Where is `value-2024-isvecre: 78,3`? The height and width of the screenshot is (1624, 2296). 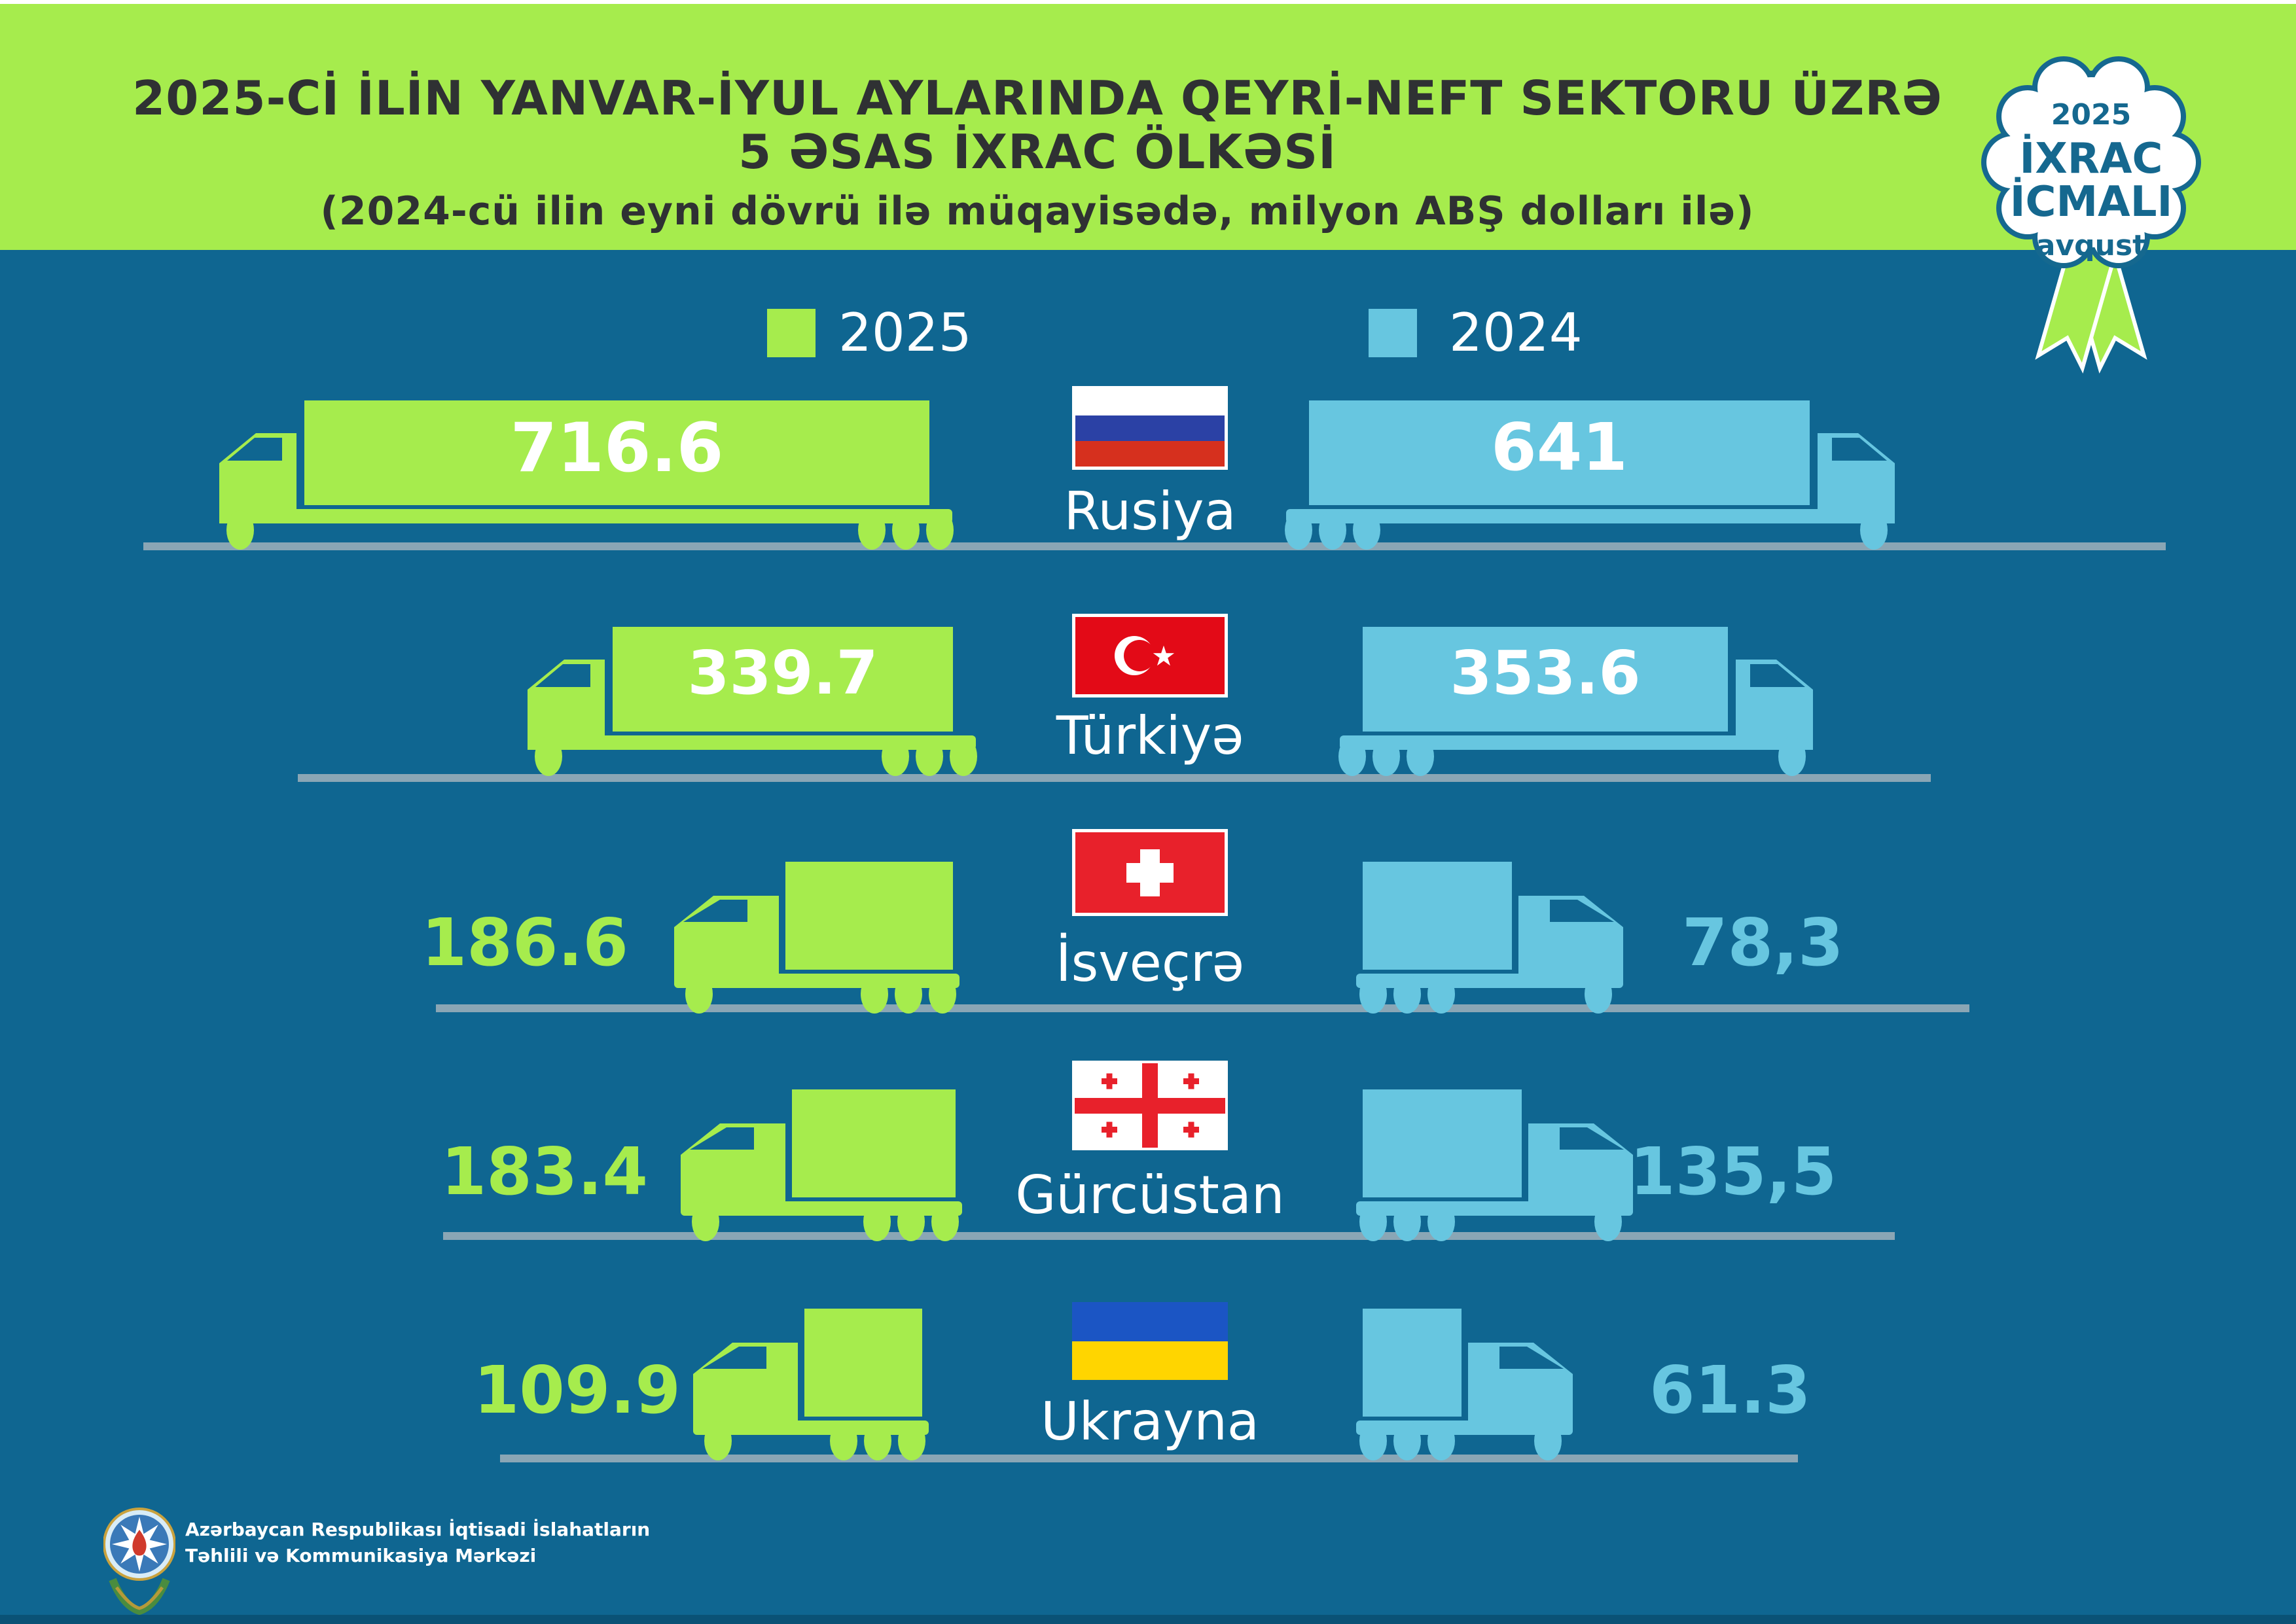
value-2024-isvecre: 78,3 is located at coordinates (1763, 942).